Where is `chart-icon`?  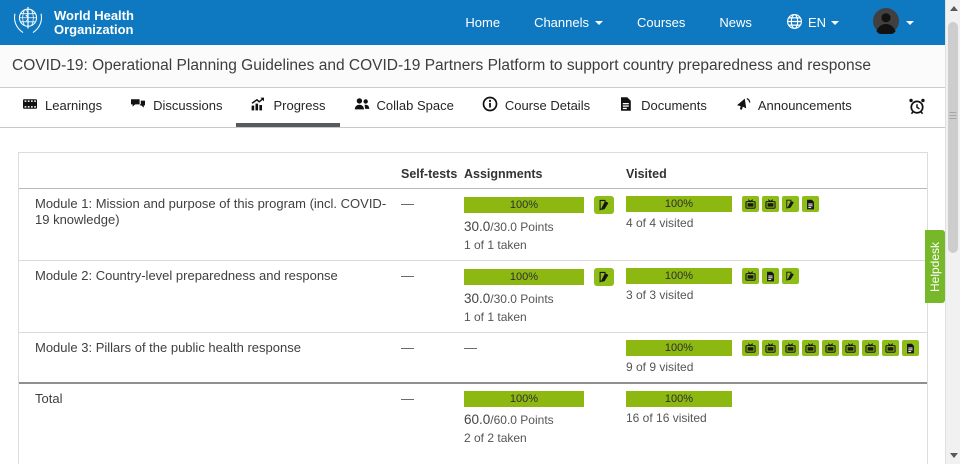
chart-icon is located at coordinates (258, 105).